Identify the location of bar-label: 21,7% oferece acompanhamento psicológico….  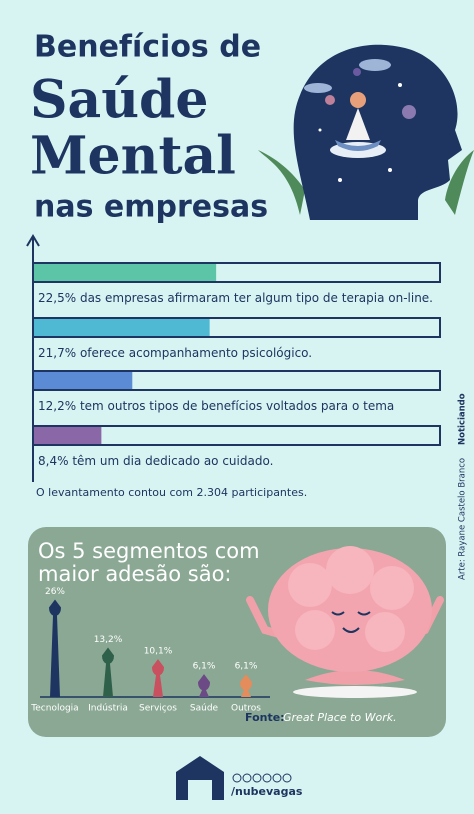
(175, 353).